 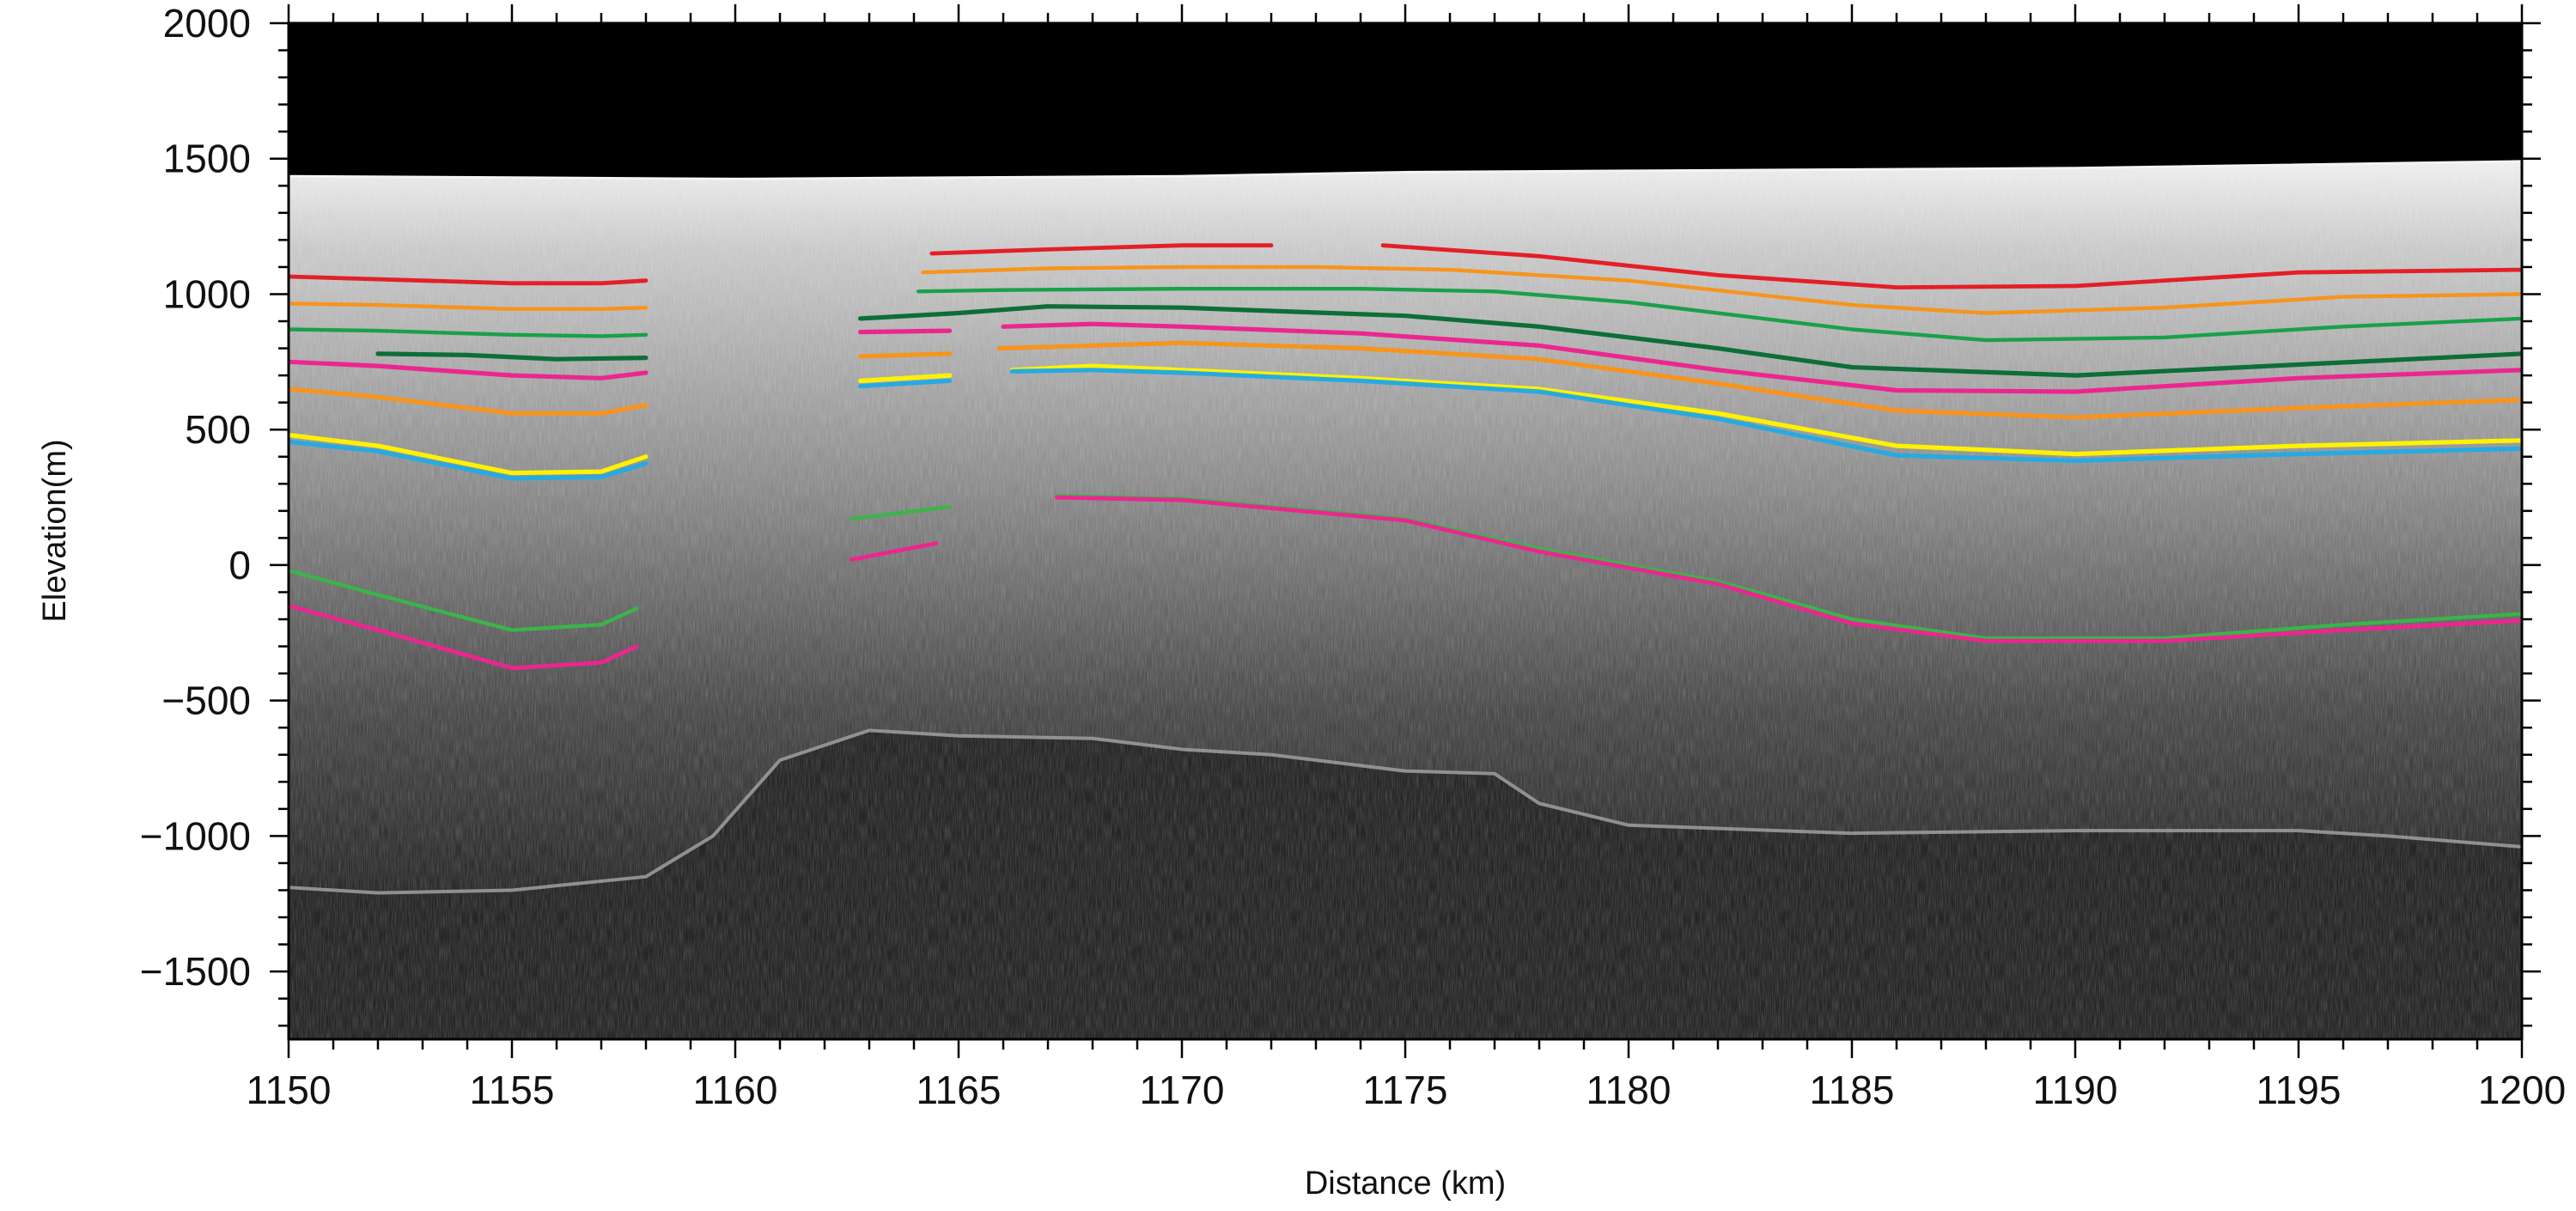 I want to click on y-axis-label: Elevation(m), so click(x=55, y=530).